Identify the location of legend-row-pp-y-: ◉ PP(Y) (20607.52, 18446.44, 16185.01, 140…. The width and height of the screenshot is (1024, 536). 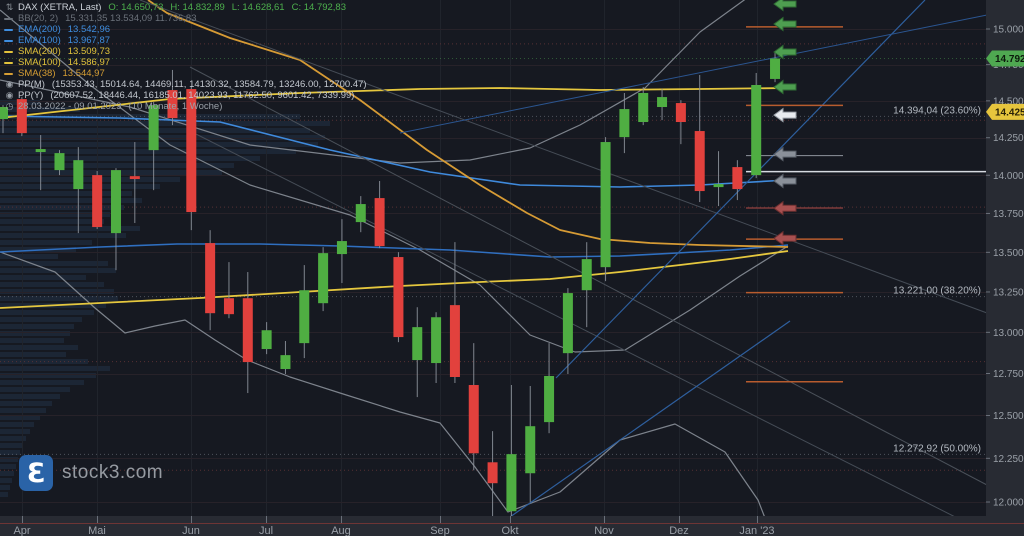
(189, 95).